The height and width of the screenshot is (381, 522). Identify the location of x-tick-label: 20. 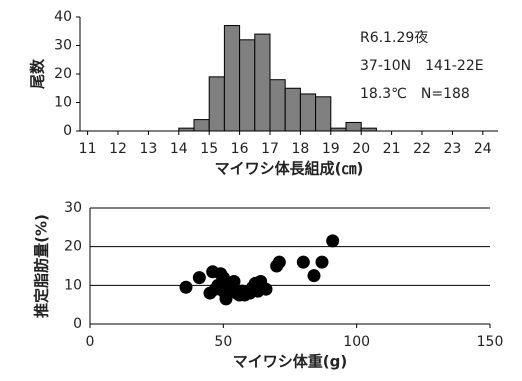
(361, 149).